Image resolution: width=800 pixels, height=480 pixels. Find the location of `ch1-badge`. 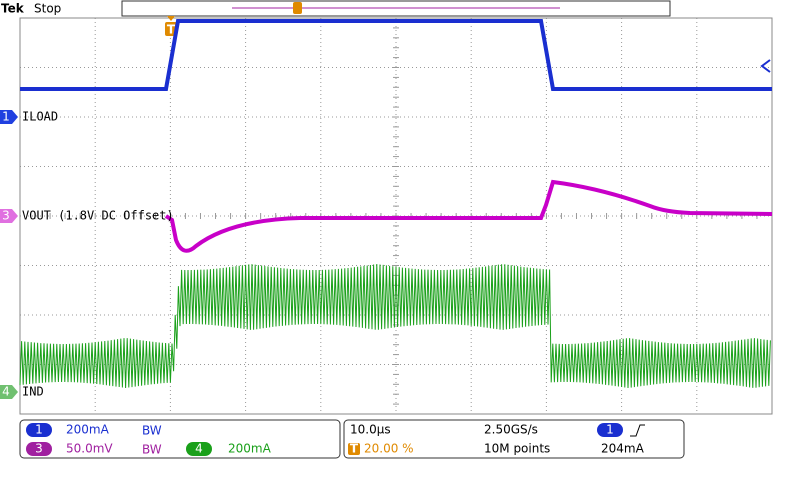

ch1-badge is located at coordinates (39, 430).